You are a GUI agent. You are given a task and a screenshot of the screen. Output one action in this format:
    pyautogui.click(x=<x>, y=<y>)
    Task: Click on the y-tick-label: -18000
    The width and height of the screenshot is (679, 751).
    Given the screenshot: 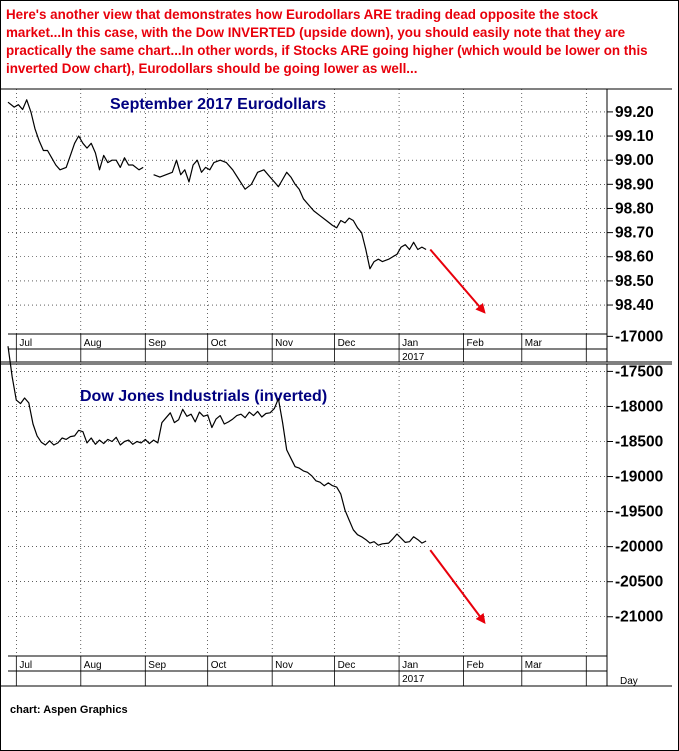 What is the action you would take?
    pyautogui.click(x=639, y=406)
    